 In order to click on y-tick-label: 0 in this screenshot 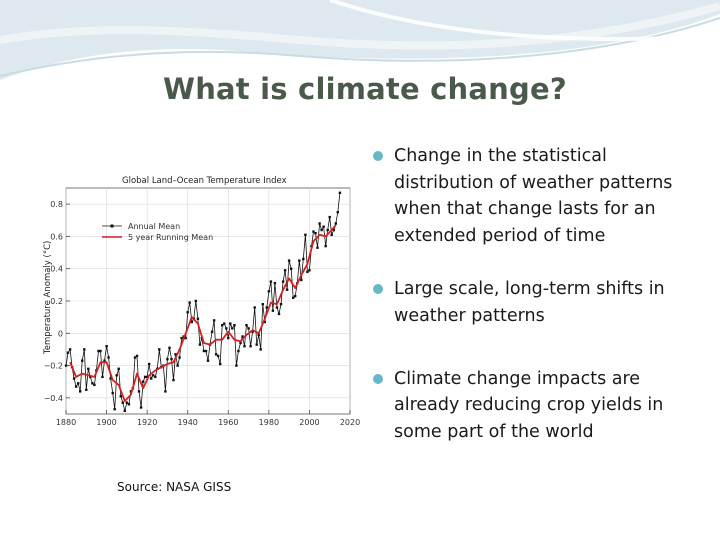, I will do `click(60, 333)`.